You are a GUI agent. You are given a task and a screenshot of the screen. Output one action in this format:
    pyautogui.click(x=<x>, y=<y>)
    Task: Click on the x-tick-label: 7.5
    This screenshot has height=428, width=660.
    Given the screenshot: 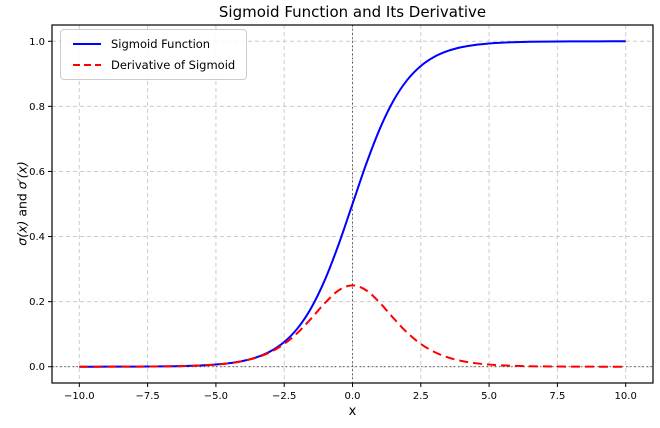 What is the action you would take?
    pyautogui.click(x=557, y=396)
    